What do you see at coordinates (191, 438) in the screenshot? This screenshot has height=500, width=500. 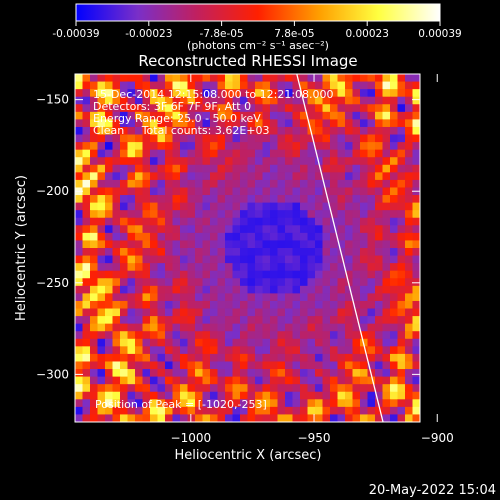 I see `x-tick-label: −1000` at bounding box center [191, 438].